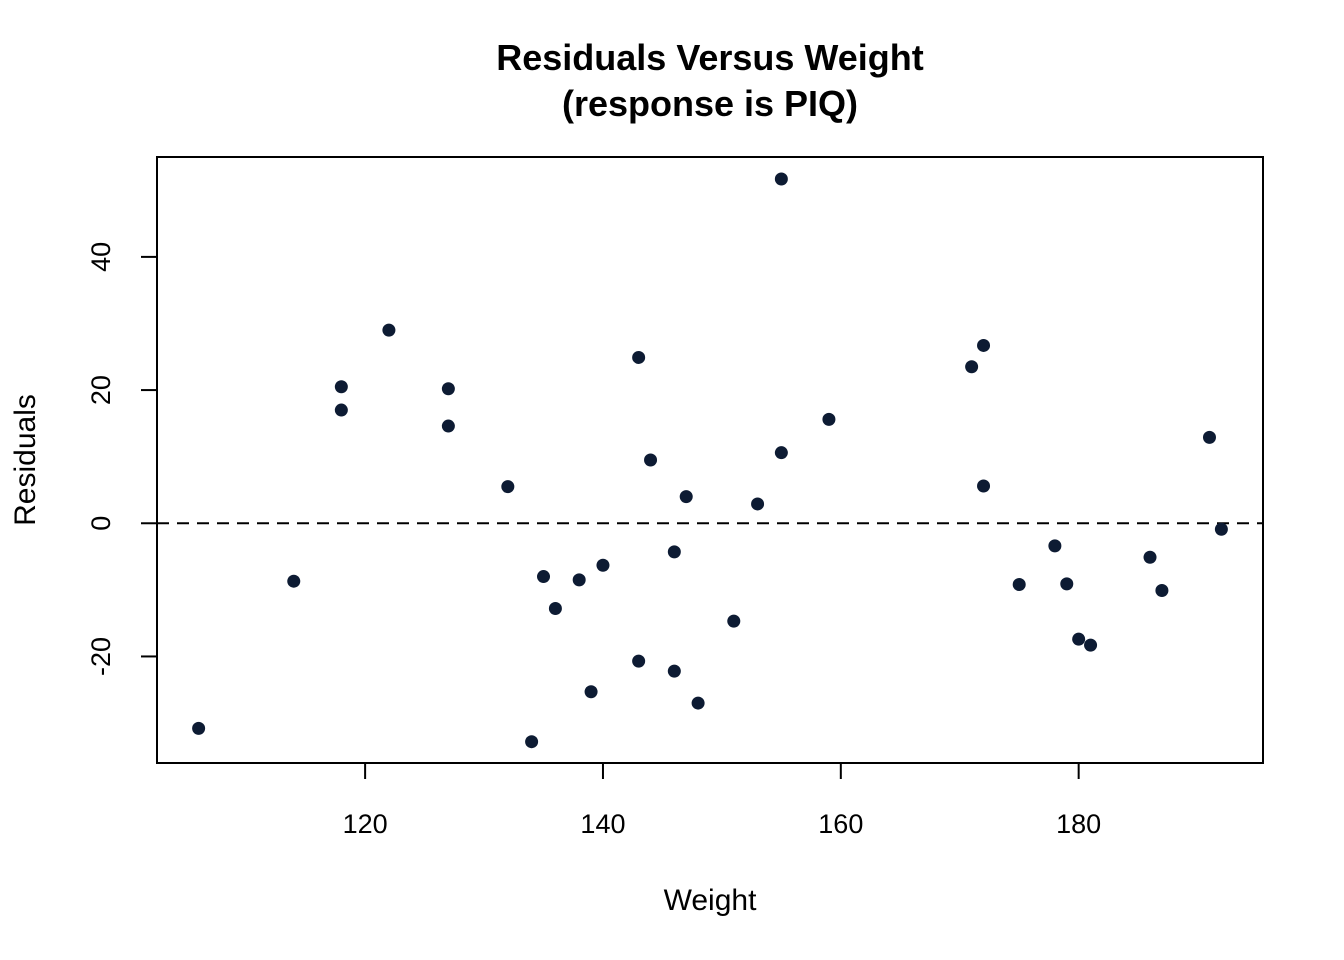 The width and height of the screenshot is (1344, 960). I want to click on x-axis: 120 140 160 180, so click(722, 800).